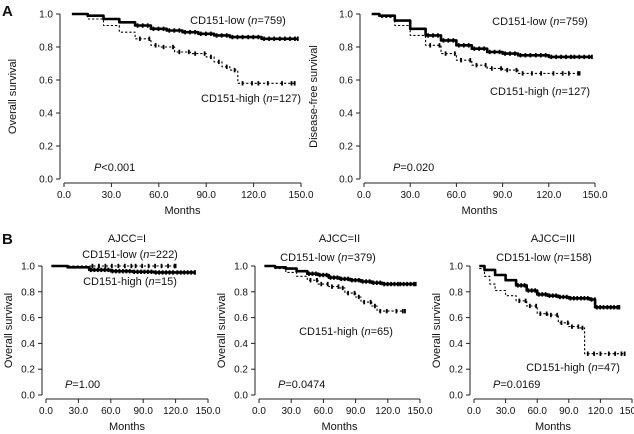 The height and width of the screenshot is (434, 634). I want to click on cd151-high-label: CD151-high (n=47), so click(573, 368).